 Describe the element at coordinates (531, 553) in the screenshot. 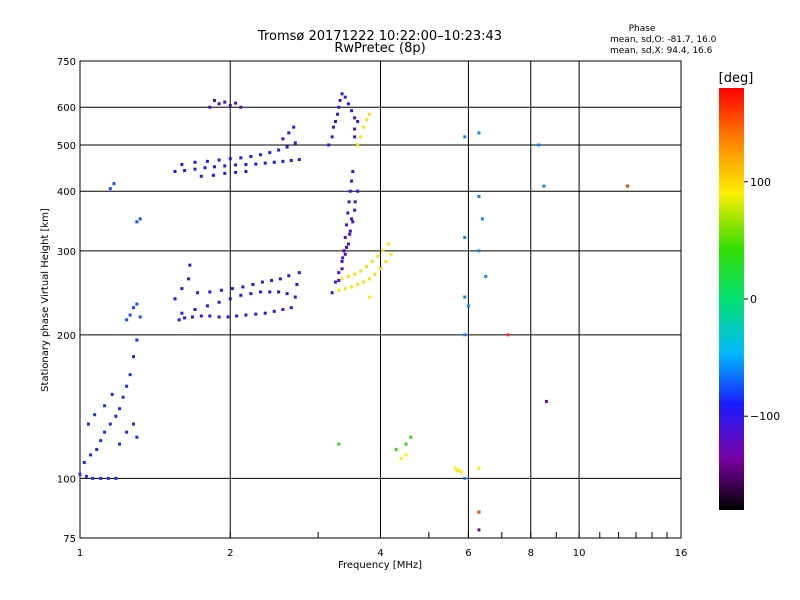

I see `x-tick-label: 8` at that location.